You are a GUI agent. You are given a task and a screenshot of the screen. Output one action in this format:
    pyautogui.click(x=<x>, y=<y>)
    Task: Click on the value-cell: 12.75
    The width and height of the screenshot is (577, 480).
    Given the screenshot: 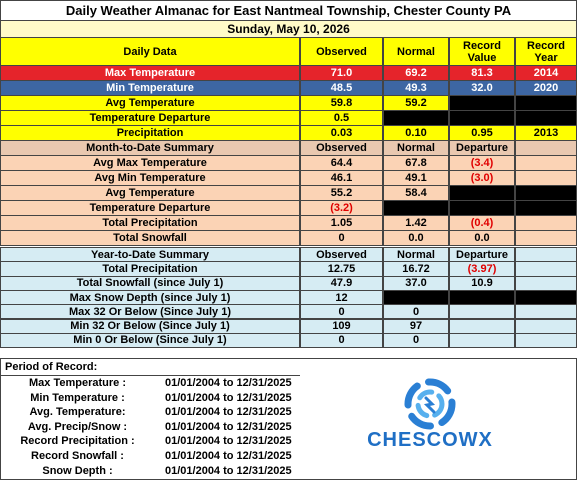 What is the action you would take?
    pyautogui.click(x=341, y=269)
    